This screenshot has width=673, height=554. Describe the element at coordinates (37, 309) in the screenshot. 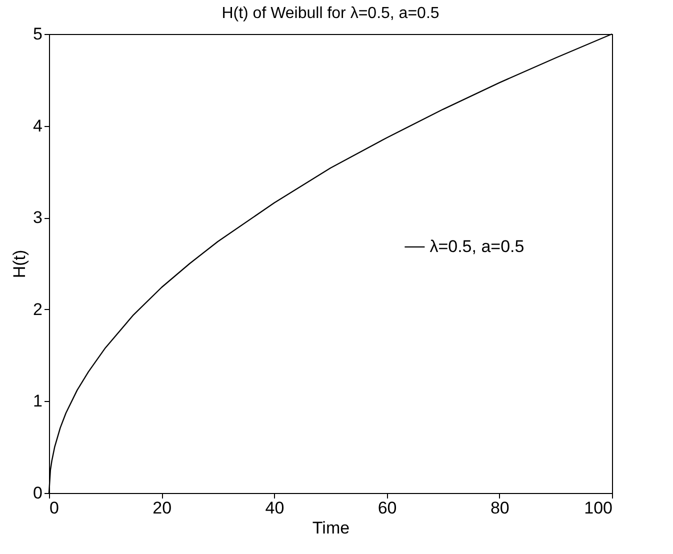

I see `y-tick-label: 2` at that location.